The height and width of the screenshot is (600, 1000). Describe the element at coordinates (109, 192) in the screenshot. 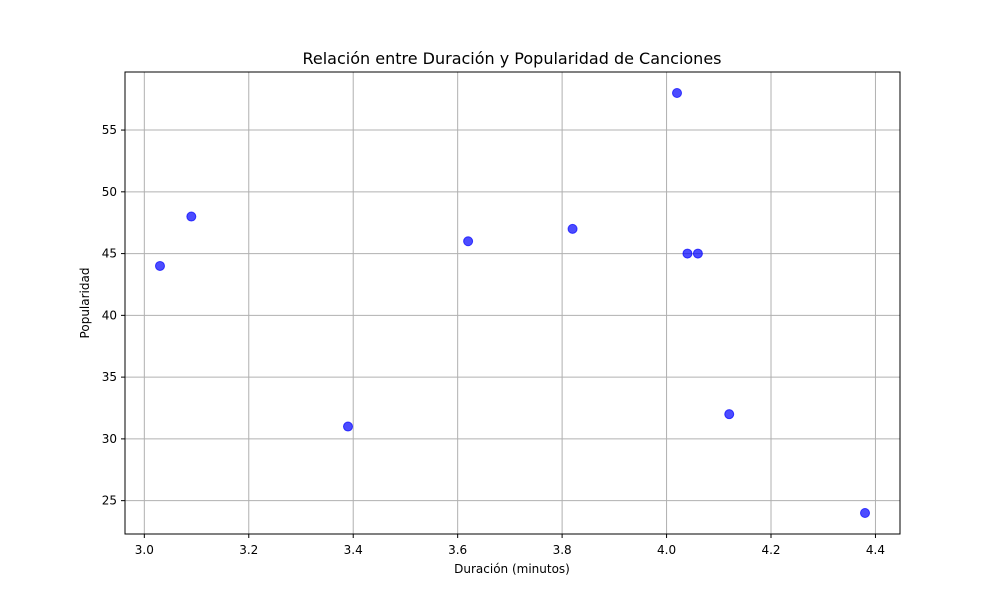

I see `y-tick-label: 50` at that location.